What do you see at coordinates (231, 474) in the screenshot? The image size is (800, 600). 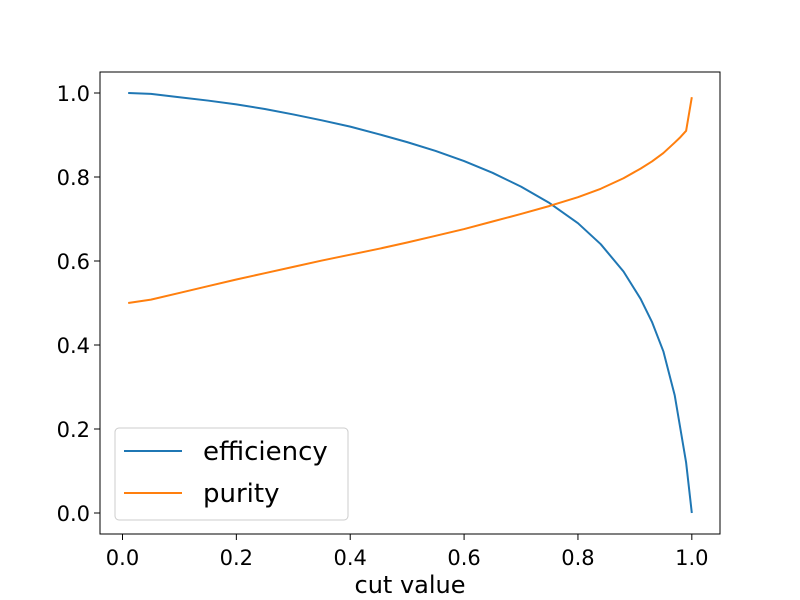 I see `legend: efficiency purity` at bounding box center [231, 474].